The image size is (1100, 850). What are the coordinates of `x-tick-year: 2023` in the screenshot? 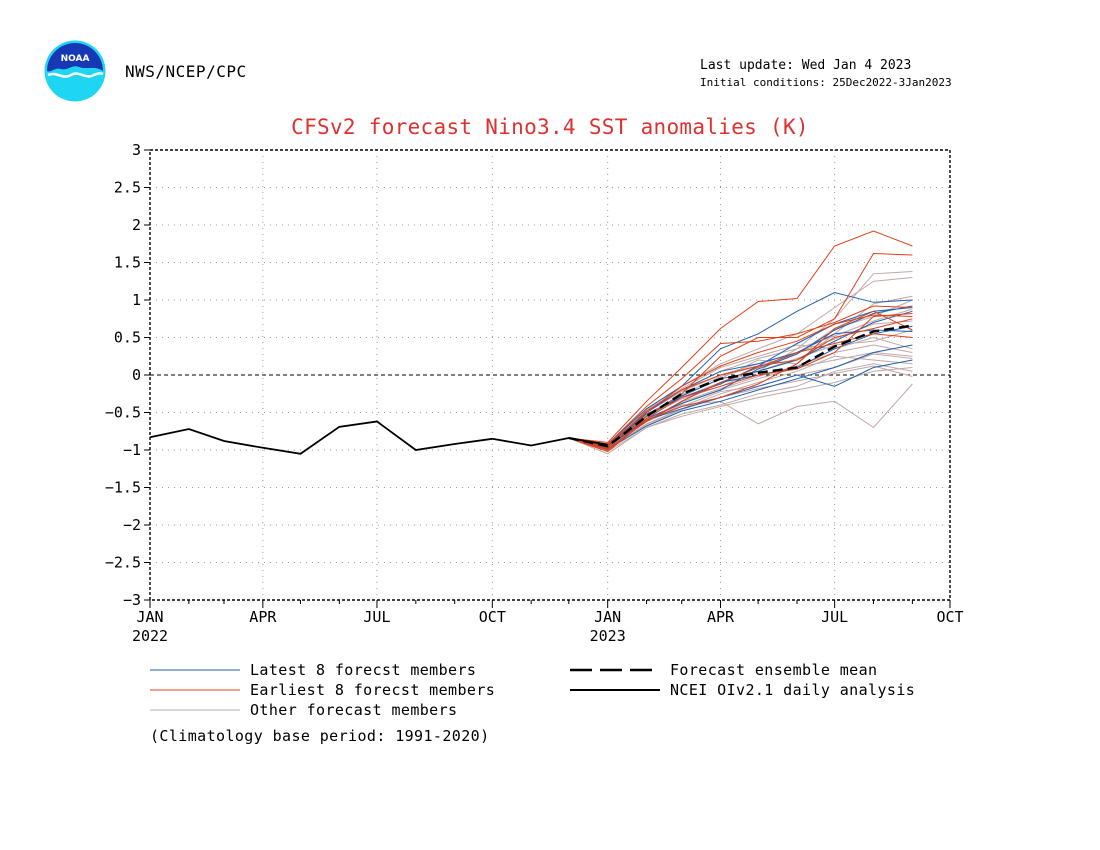 It's located at (608, 636).